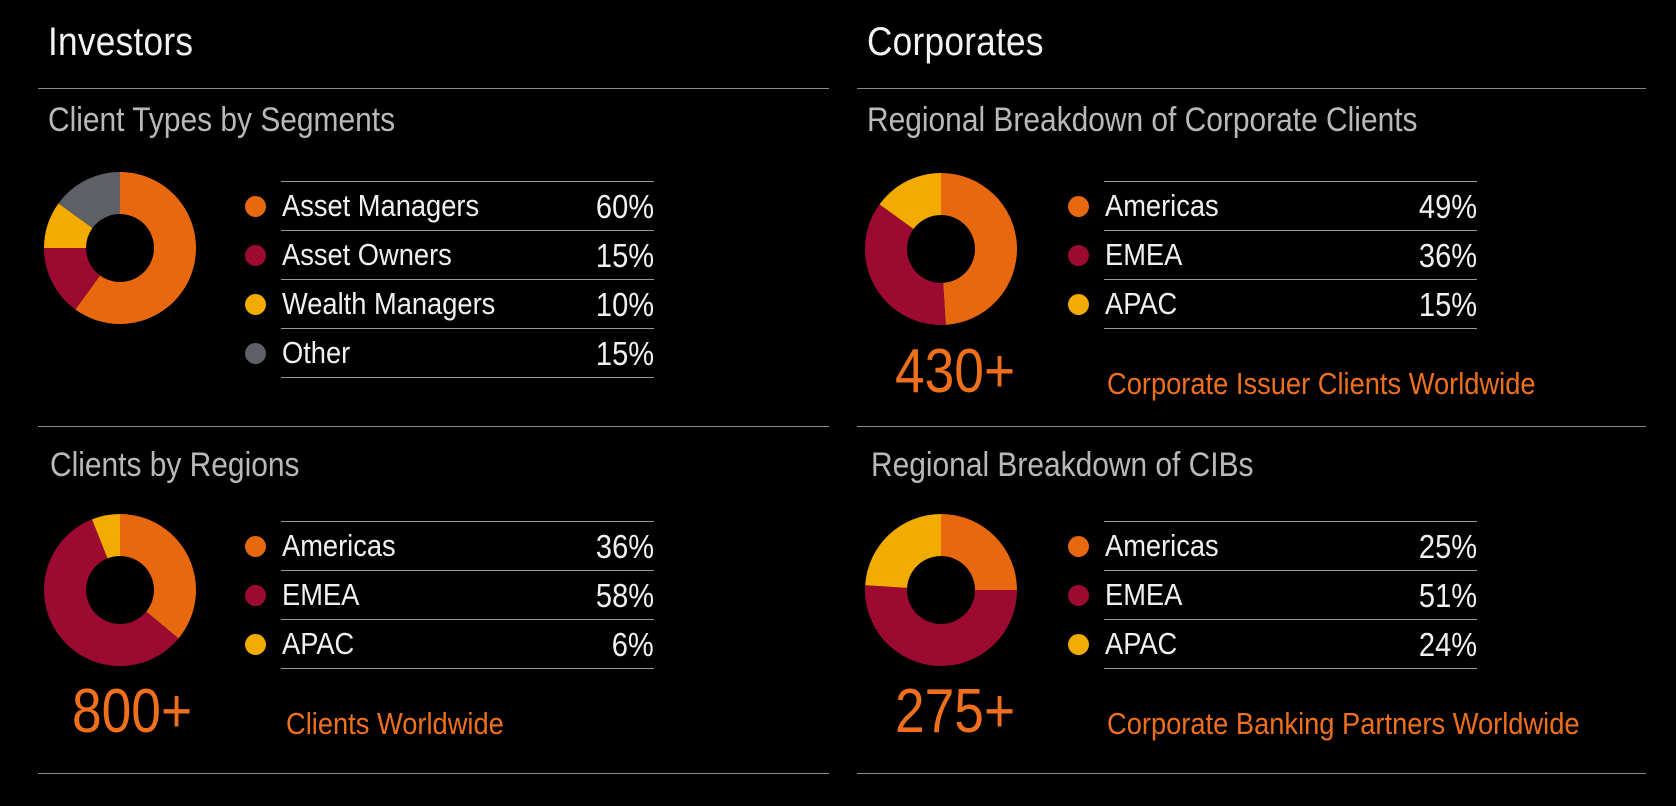  What do you see at coordinates (222, 120) in the screenshot?
I see `panel-title: Client Types by Segments` at bounding box center [222, 120].